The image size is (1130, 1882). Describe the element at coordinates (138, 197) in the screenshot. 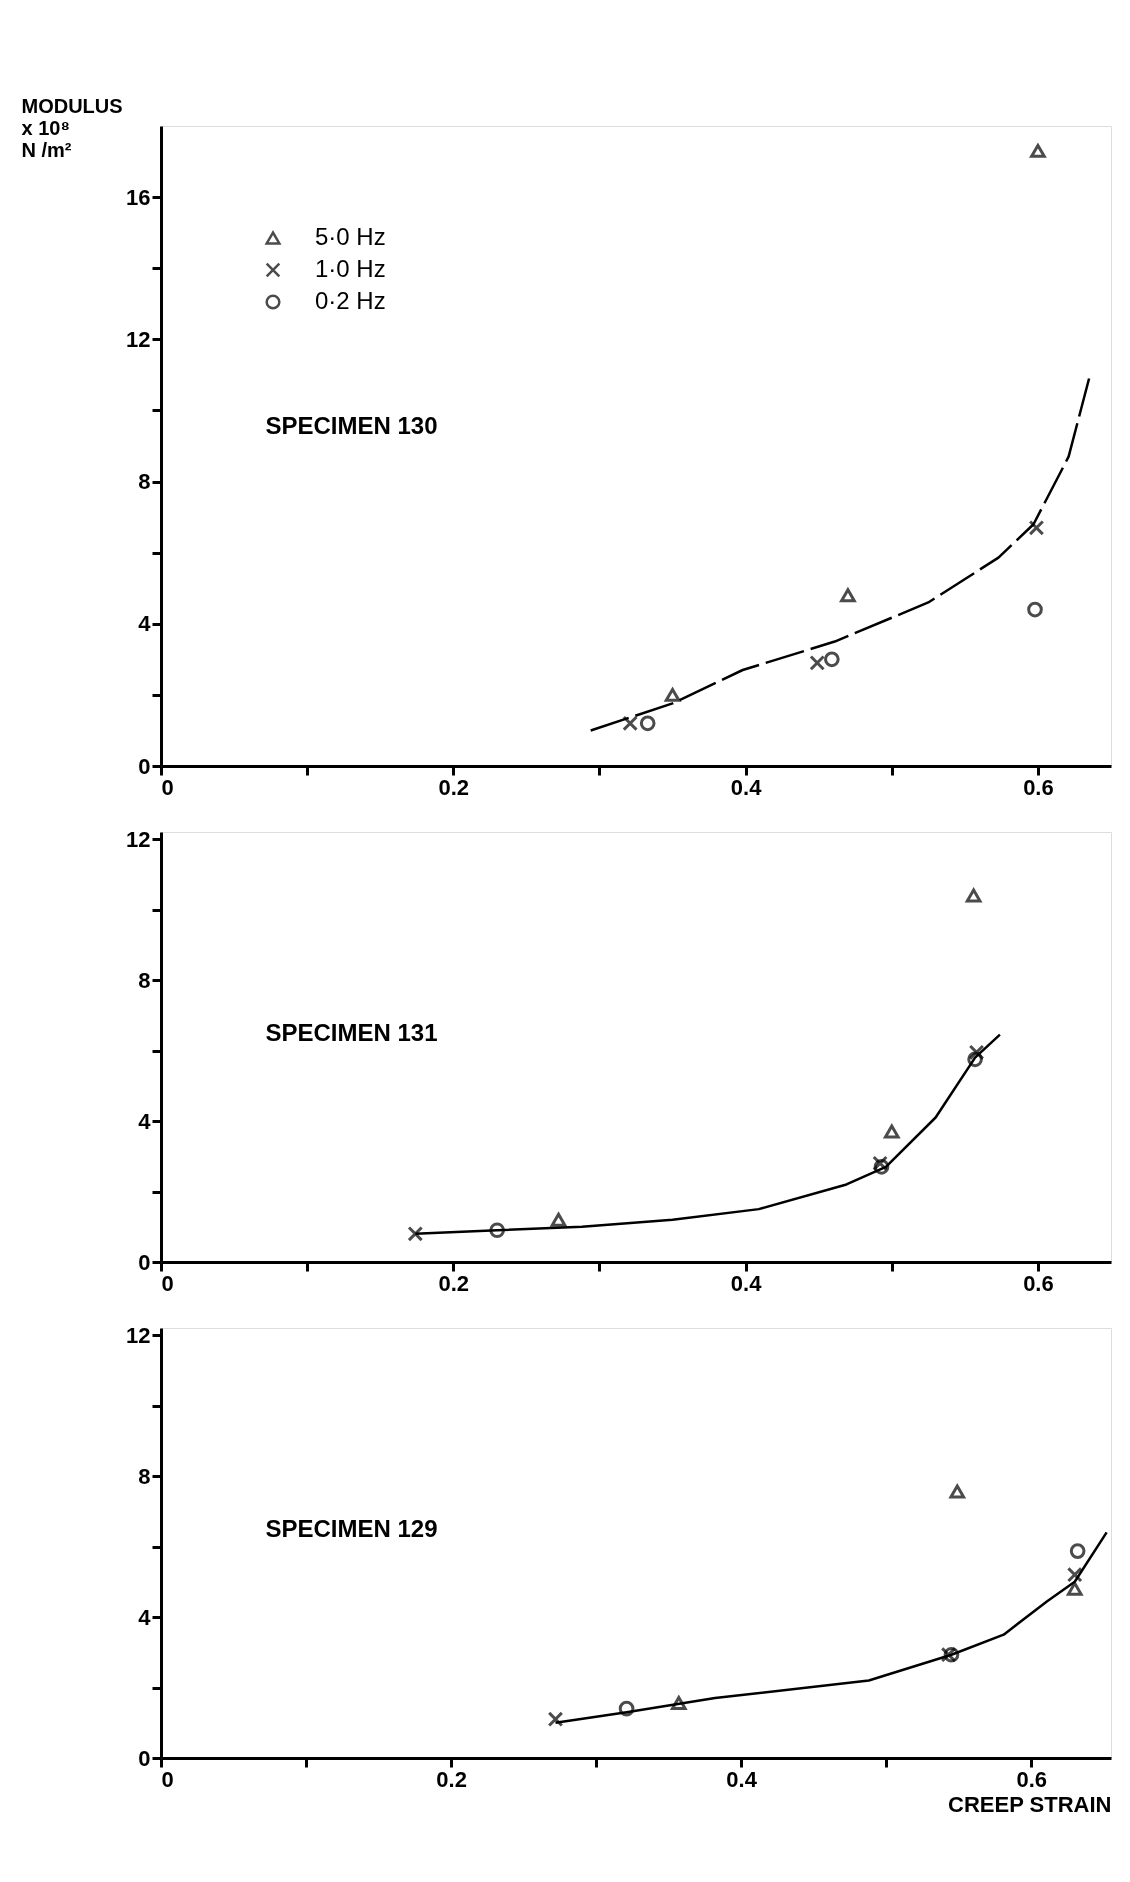

I see `y-tick-label: 16` at that location.